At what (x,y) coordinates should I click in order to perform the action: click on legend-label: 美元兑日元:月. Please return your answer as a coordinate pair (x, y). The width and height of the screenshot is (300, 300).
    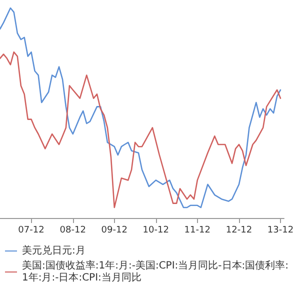
    Looking at the image, I should click on (54, 250).